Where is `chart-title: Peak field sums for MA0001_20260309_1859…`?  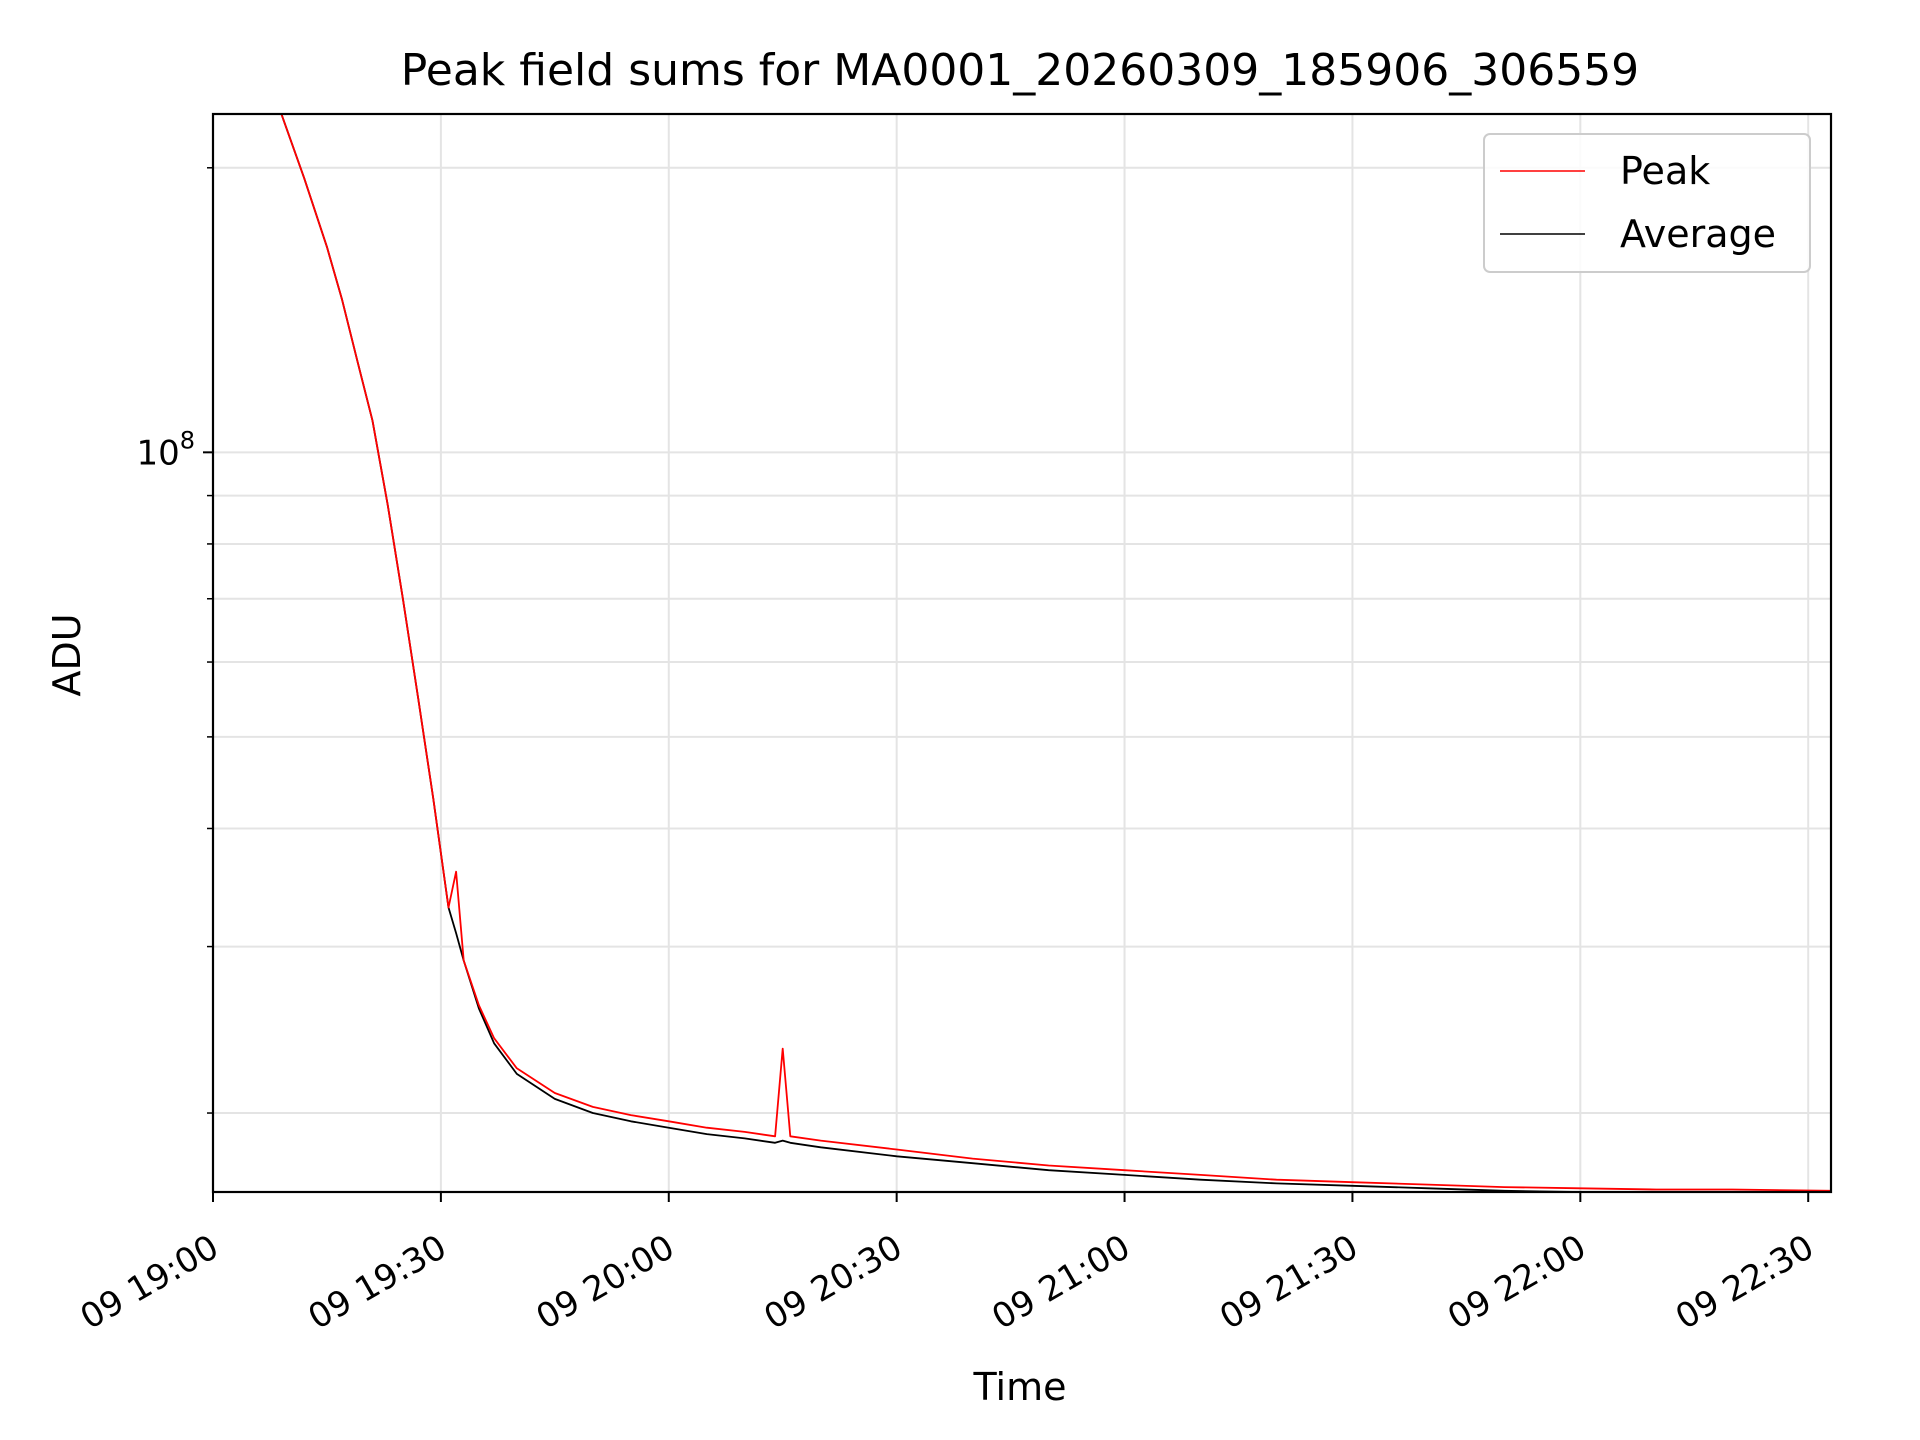 chart-title: Peak field sums for MA0001_20260309_1859… is located at coordinates (1020, 70).